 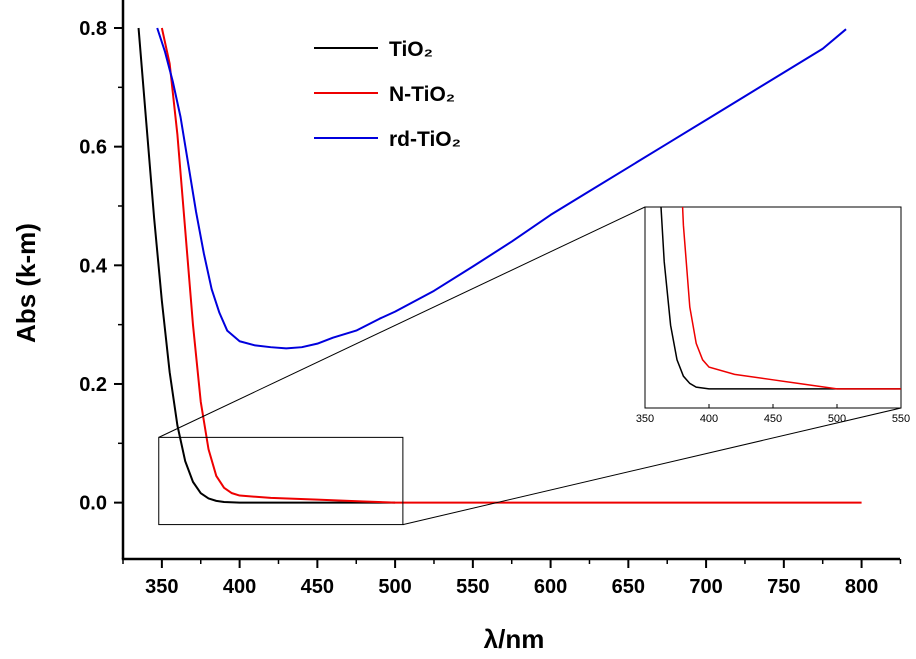 What do you see at coordinates (709, 419) in the screenshot?
I see `inset-x-tick-label-1: 400` at bounding box center [709, 419].